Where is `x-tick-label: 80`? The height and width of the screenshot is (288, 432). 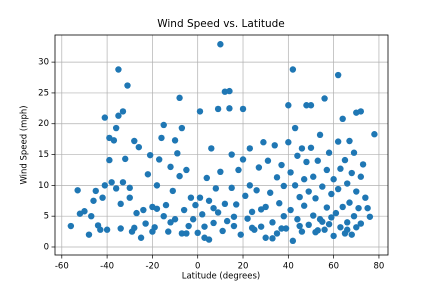 x-tick-label: 80 is located at coordinates (379, 267).